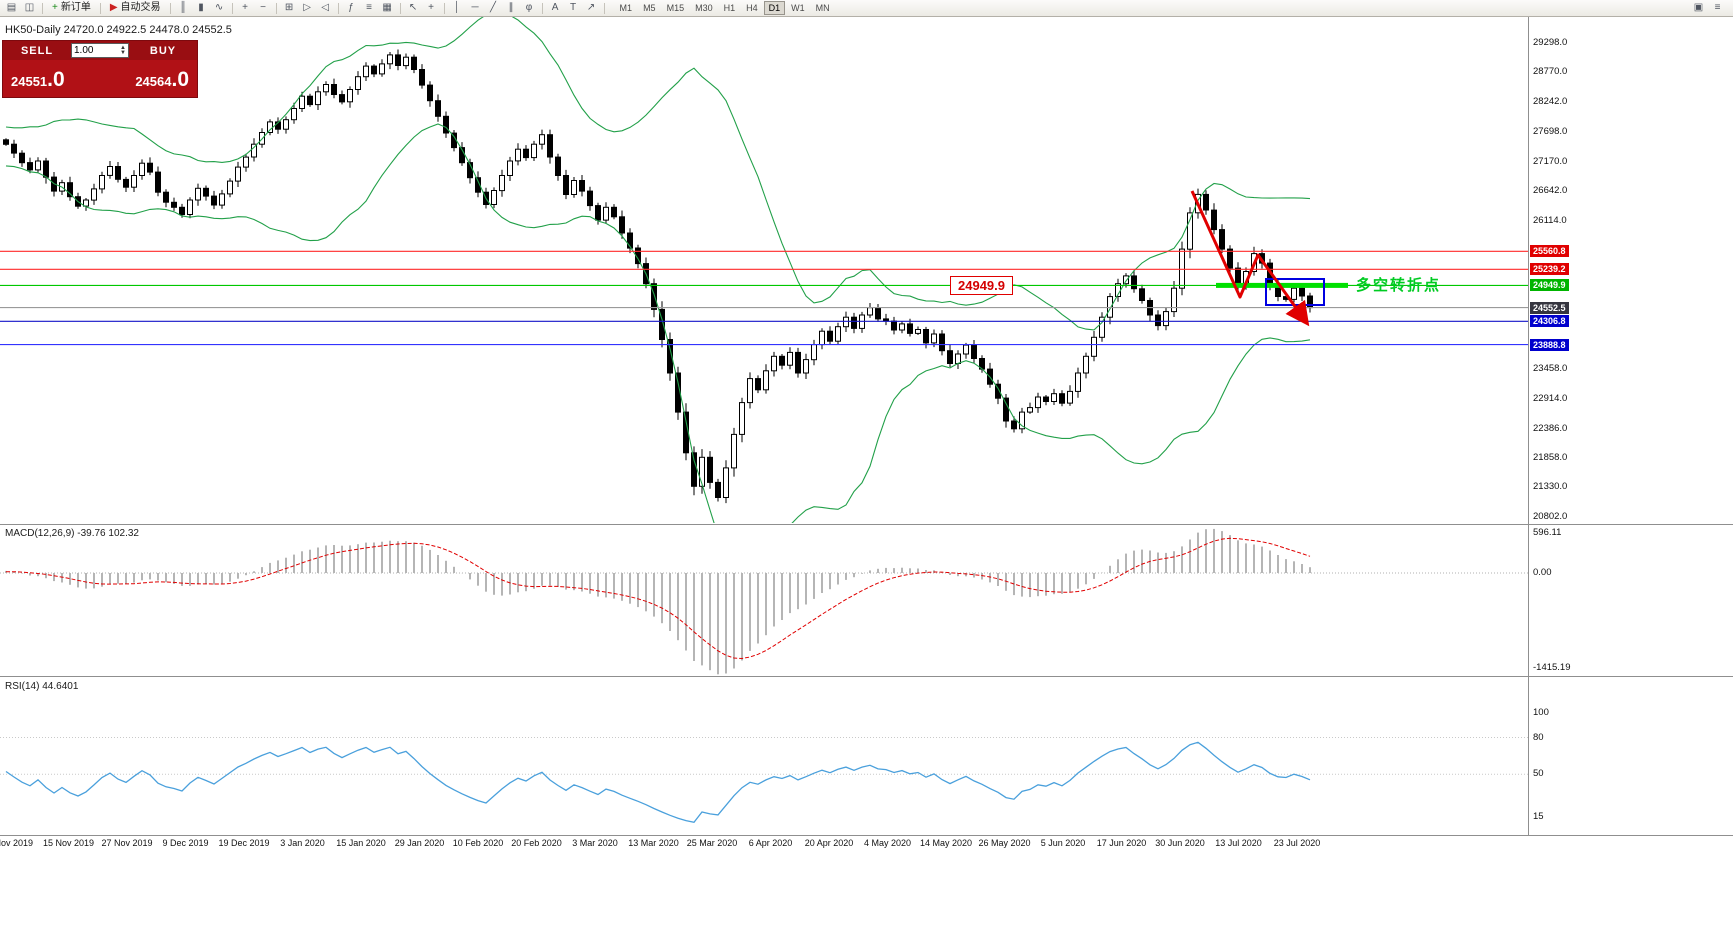  What do you see at coordinates (1004, 843) in the screenshot?
I see `axis-date-label: 26 May 2020` at bounding box center [1004, 843].